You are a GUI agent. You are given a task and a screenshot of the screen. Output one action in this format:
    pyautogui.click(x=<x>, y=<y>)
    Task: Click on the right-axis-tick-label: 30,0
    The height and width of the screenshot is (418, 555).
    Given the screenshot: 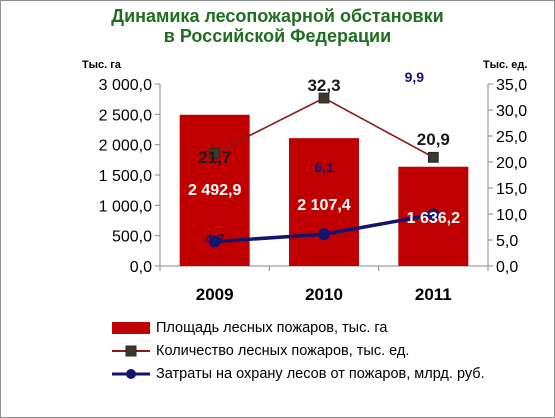 What is the action you would take?
    pyautogui.click(x=511, y=111)
    